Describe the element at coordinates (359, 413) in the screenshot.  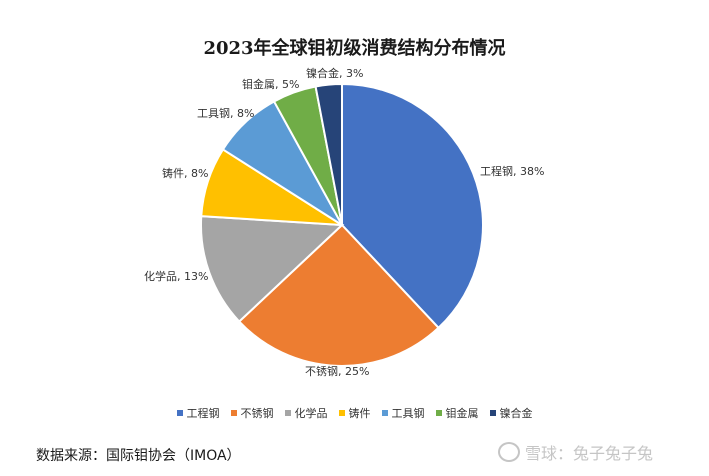
I see `legend-label-4: 铸件` at that location.